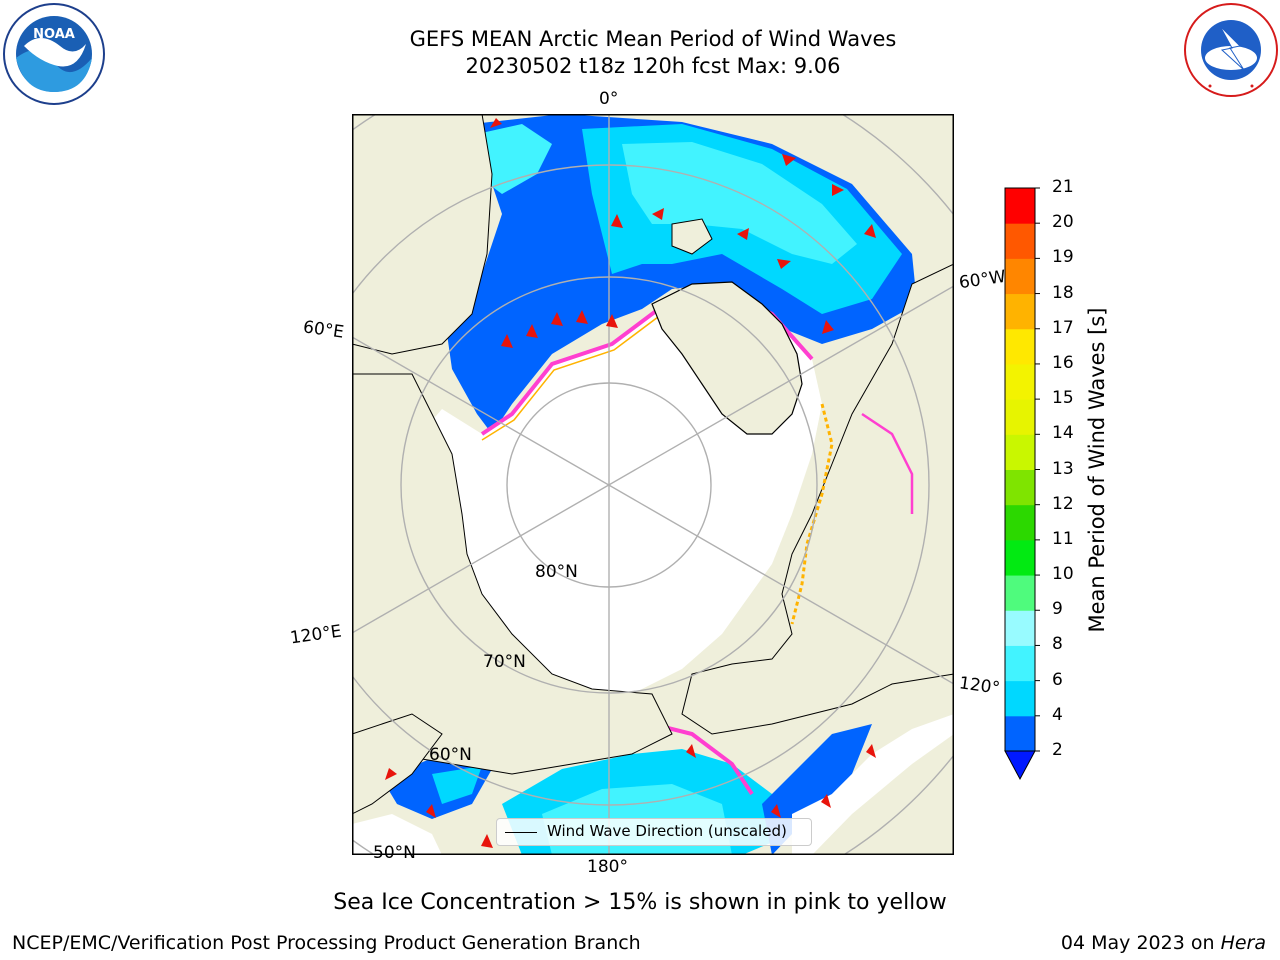  What do you see at coordinates (653, 66) in the screenshot?
I see `chart-subtitle-run: 20230502 t18z 120h fcst Max: 9.06` at bounding box center [653, 66].